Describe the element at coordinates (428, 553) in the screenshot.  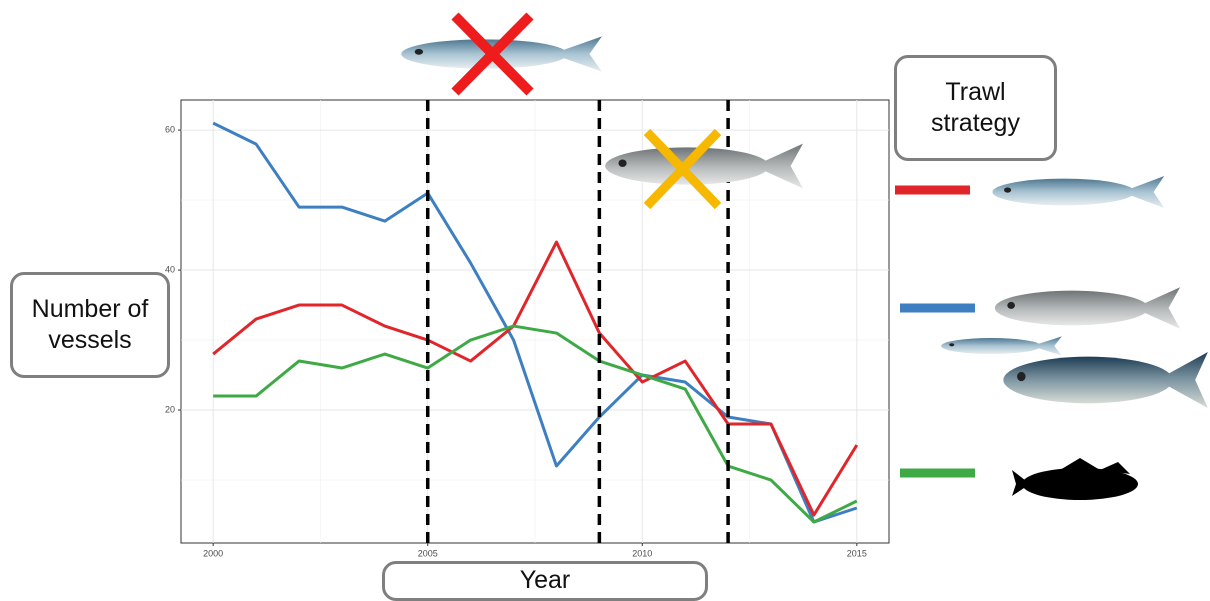
I see `x-tick-label: 2005` at that location.